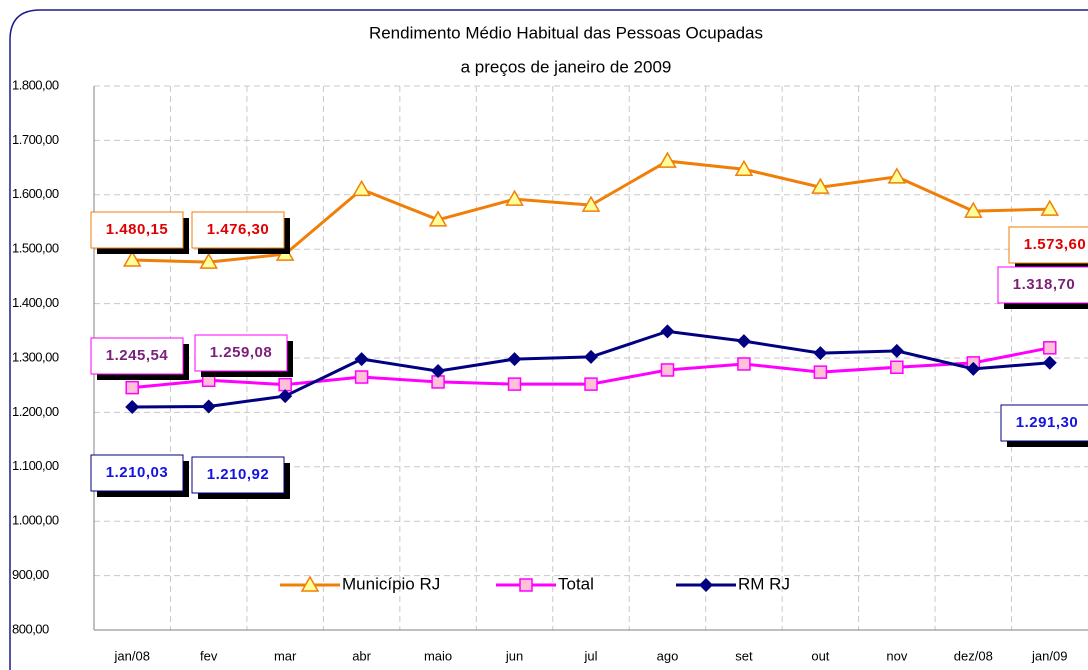 The width and height of the screenshot is (1088, 670). What do you see at coordinates (566, 66) in the screenshot?
I see `chart-subtitle: a preços de janeiro de 2009` at bounding box center [566, 66].